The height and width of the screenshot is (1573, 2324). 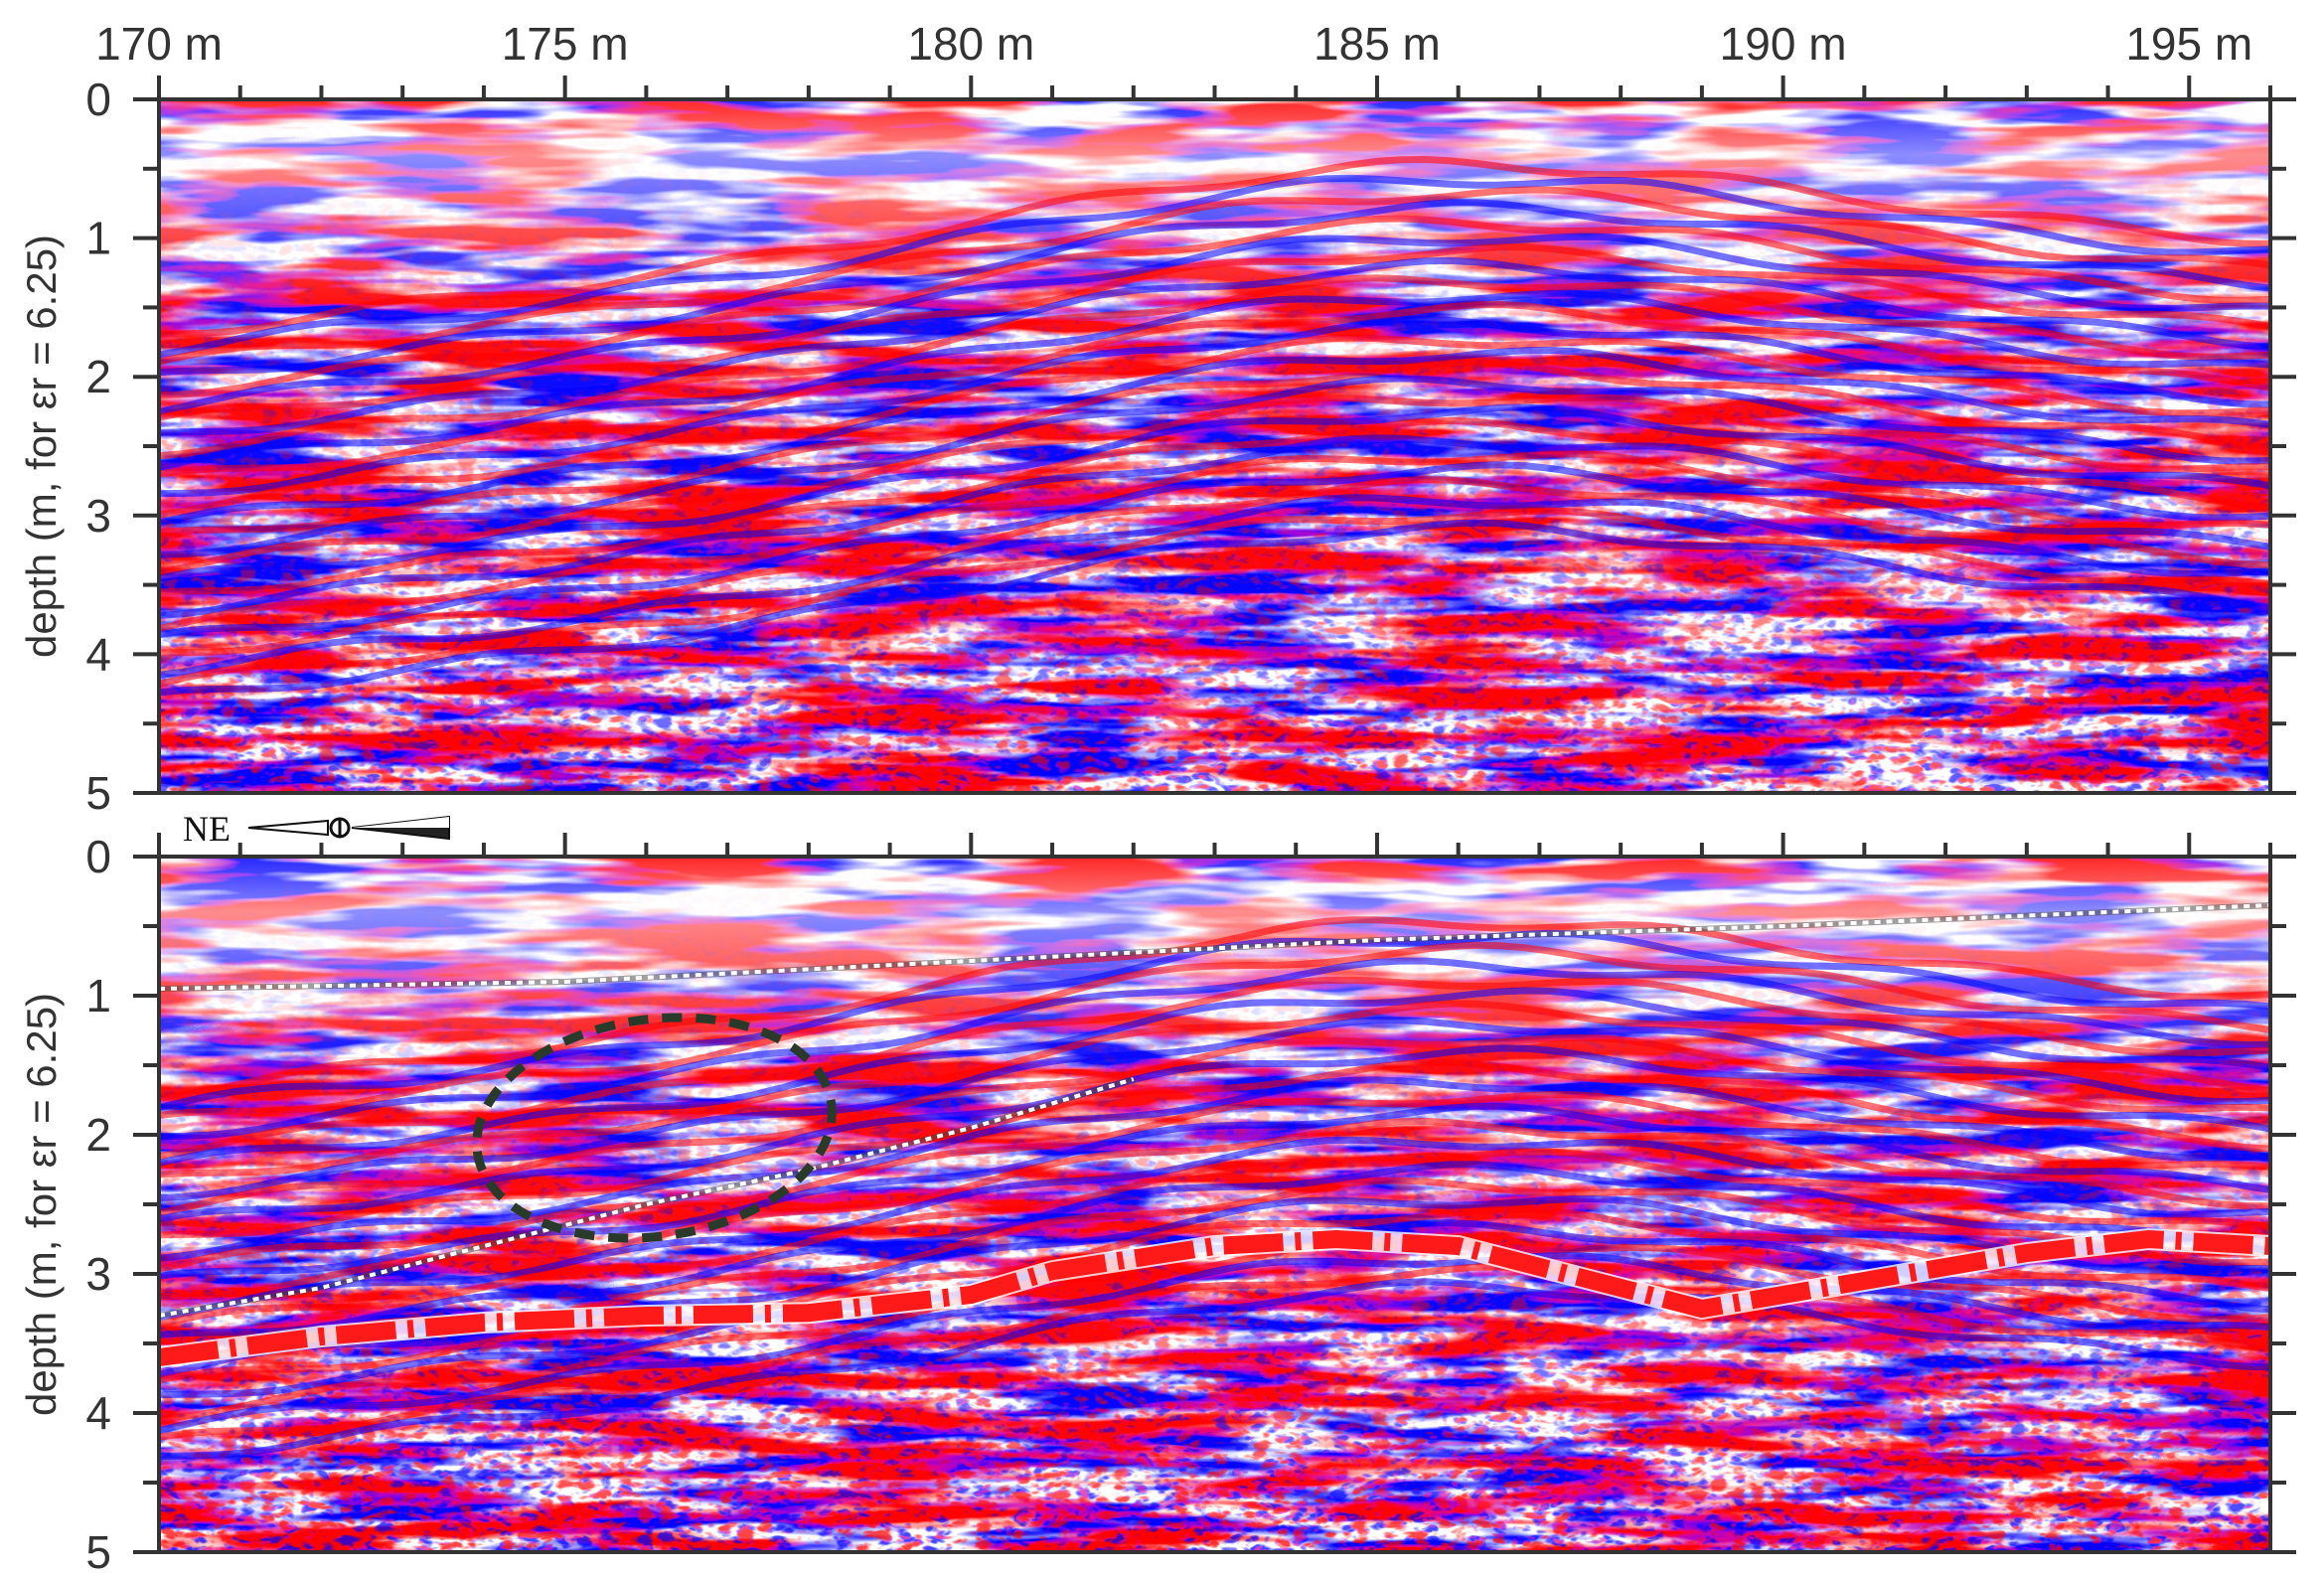 I want to click on x-tick-label: 175 m, so click(x=565, y=44).